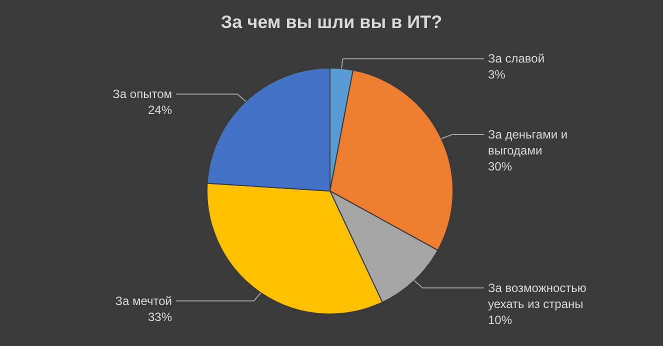 The height and width of the screenshot is (346, 663). What do you see at coordinates (500, 319) in the screenshot?
I see `data-label: 10%` at bounding box center [500, 319].